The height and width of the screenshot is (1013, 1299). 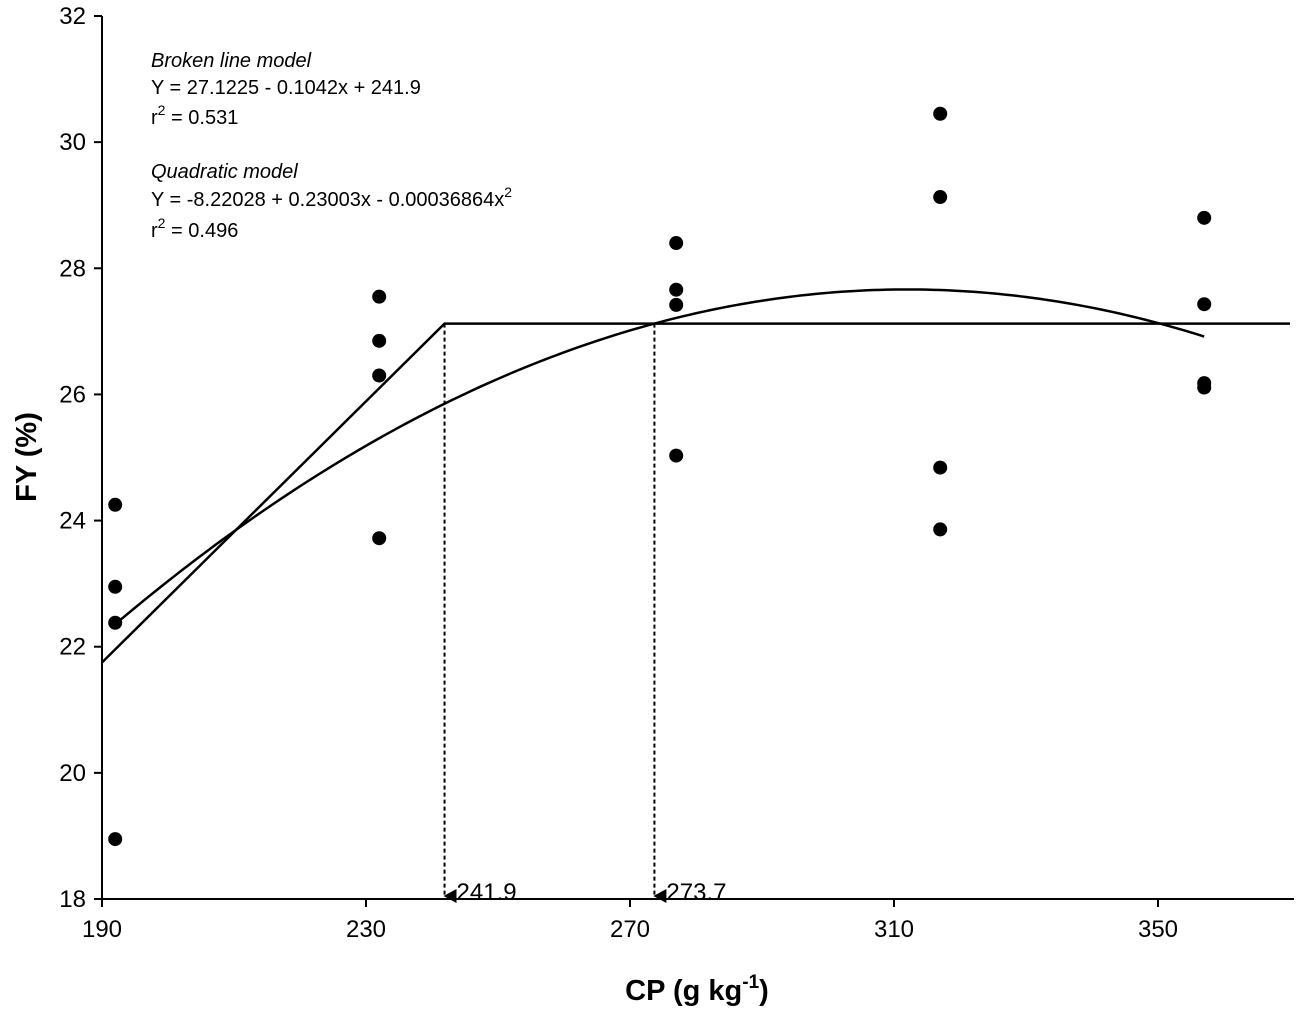 I want to click on x-tick-label: 310, so click(x=894, y=929).